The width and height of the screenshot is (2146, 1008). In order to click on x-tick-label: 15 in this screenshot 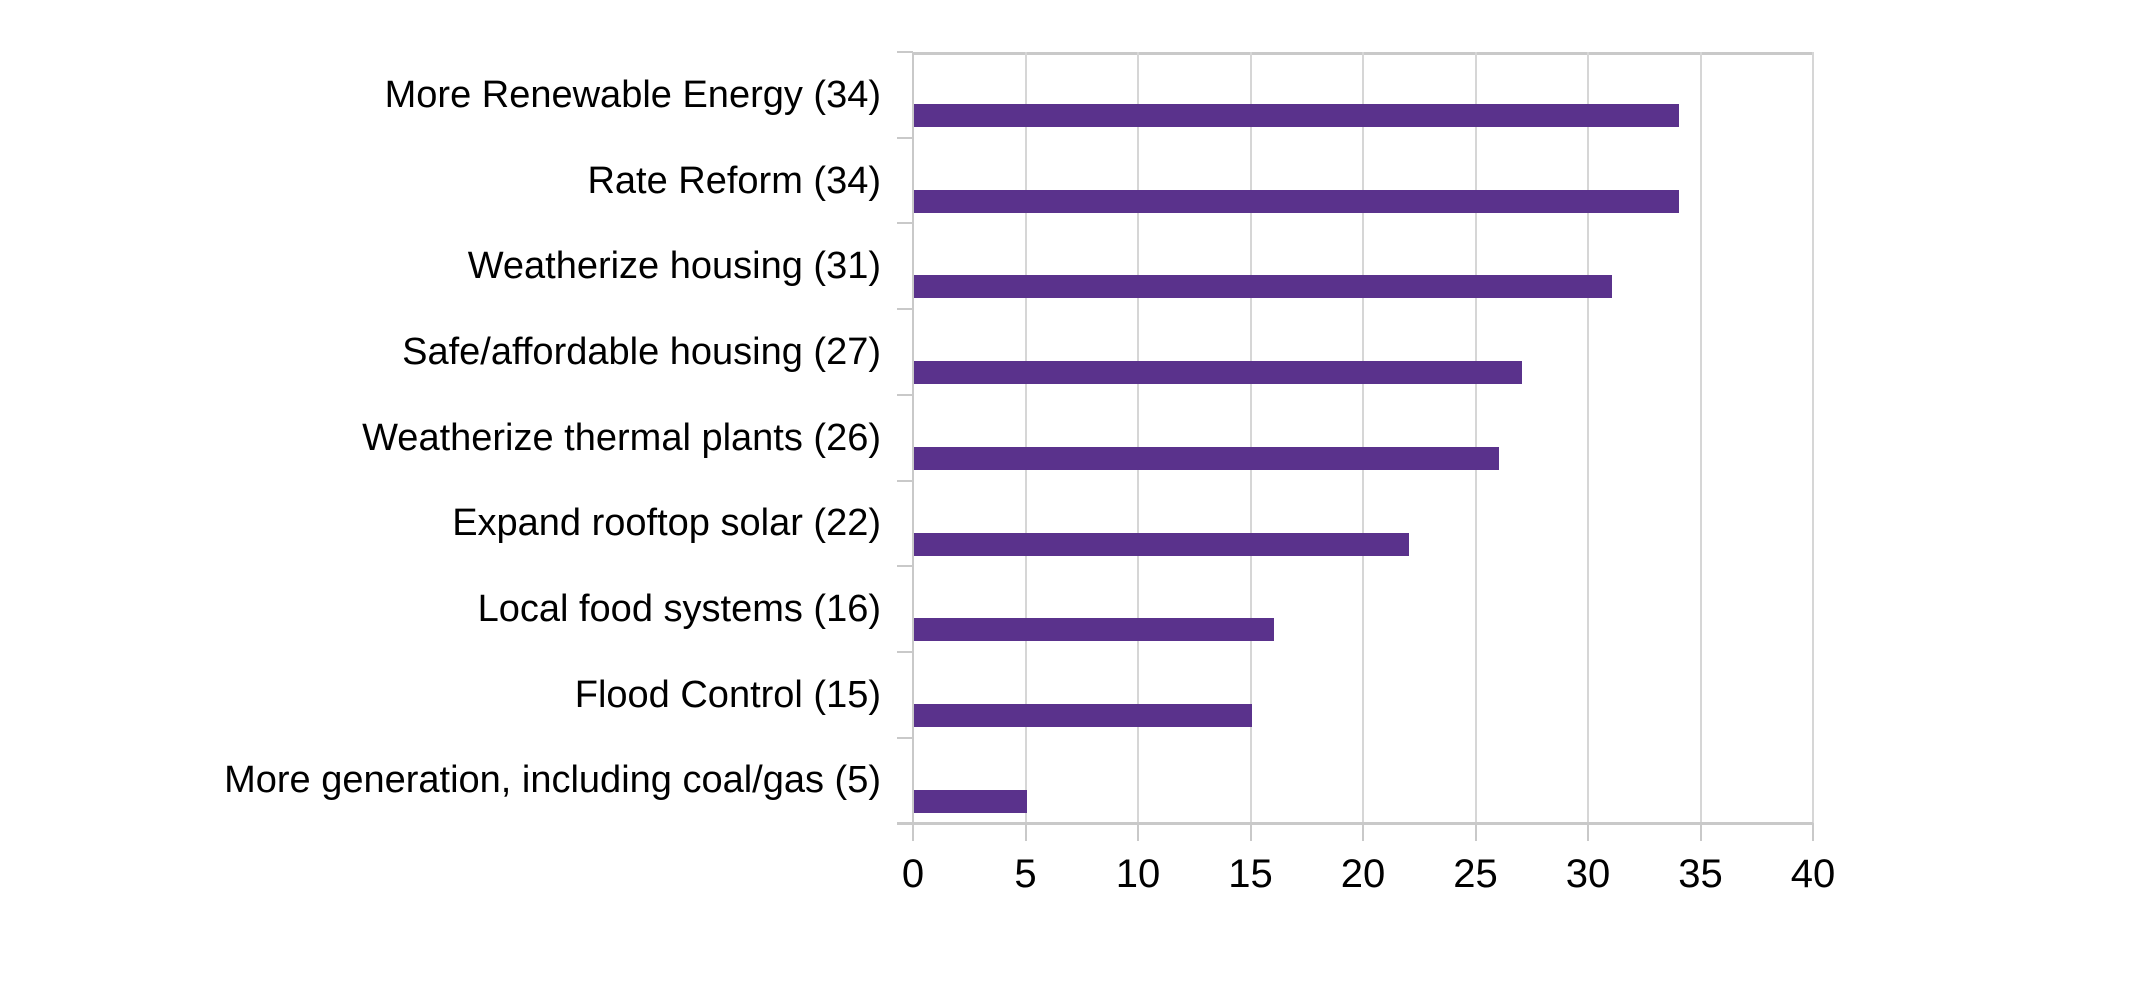, I will do `click(1250, 874)`.